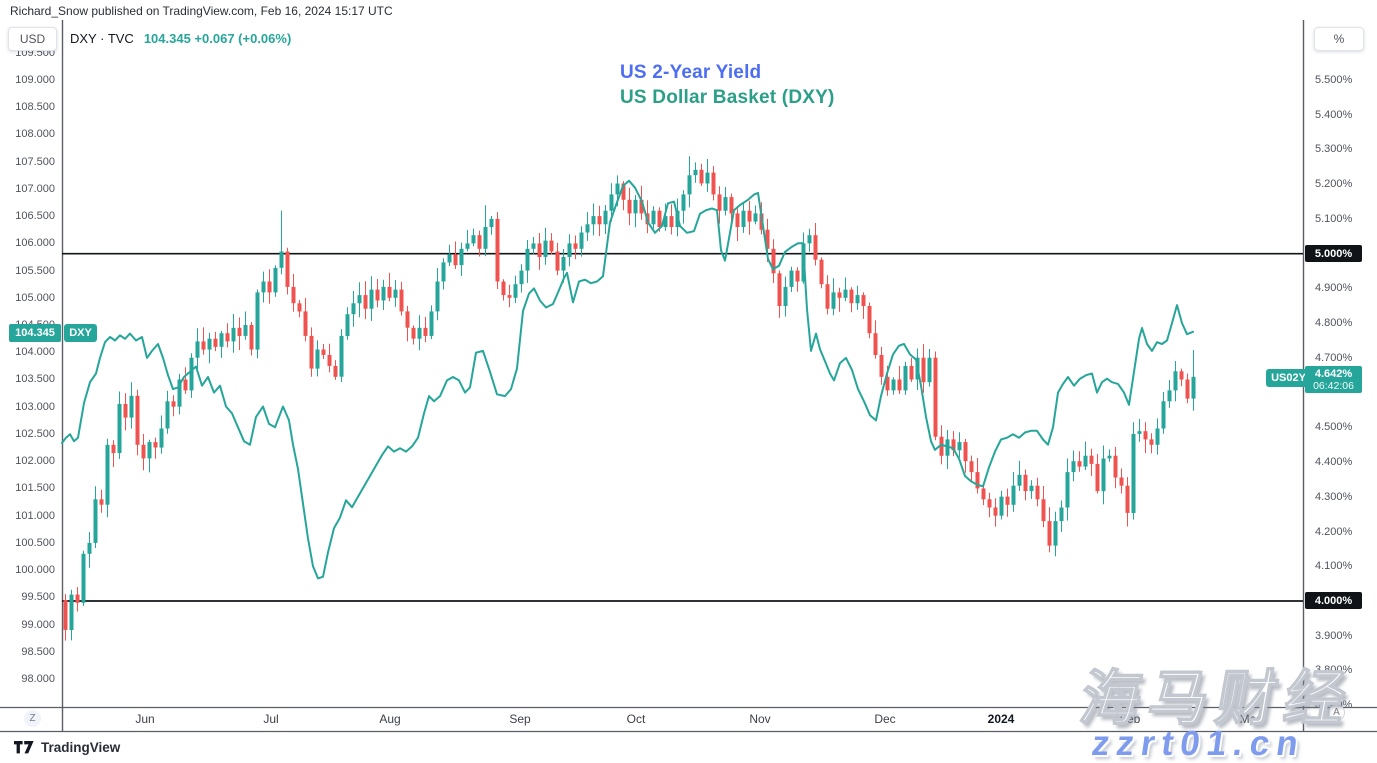 The height and width of the screenshot is (763, 1377). I want to click on left-axis-label: 108.000, so click(35, 134).